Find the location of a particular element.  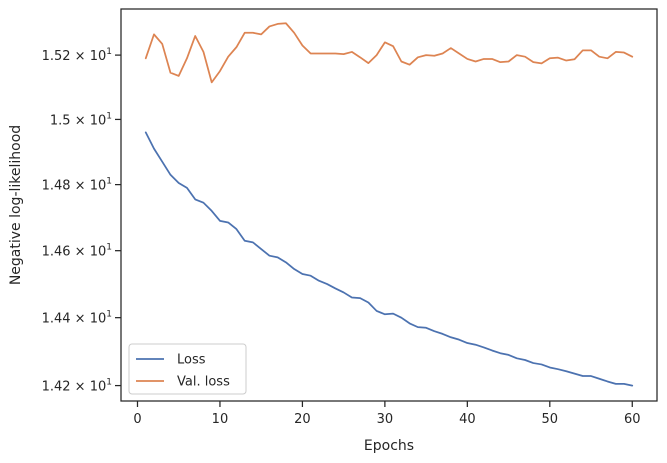

y-tick-label: 1.42 × 10¹ is located at coordinates (77, 386).